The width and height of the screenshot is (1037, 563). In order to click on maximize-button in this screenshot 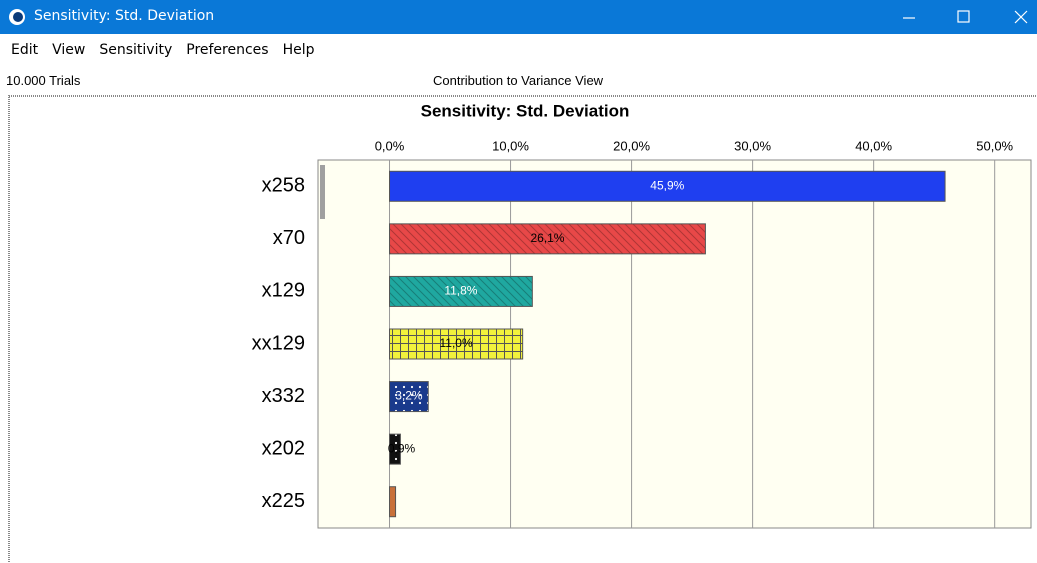, I will do `click(963, 16)`.